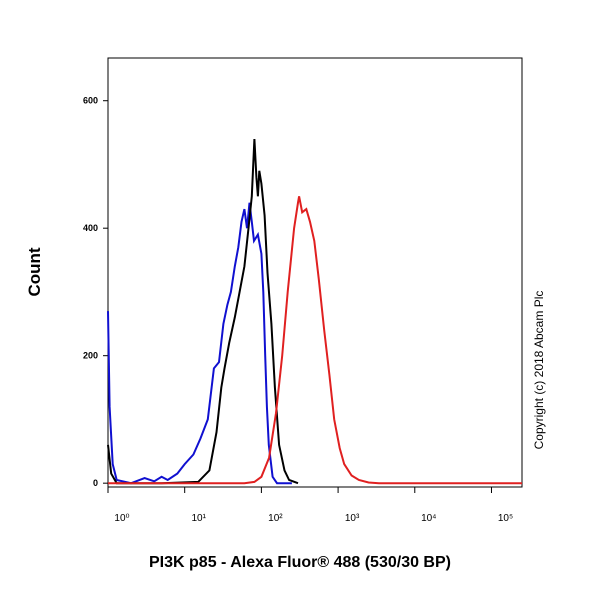 The width and height of the screenshot is (600, 605). Describe the element at coordinates (90, 101) in the screenshot. I see `y-tick-label: 600` at that location.